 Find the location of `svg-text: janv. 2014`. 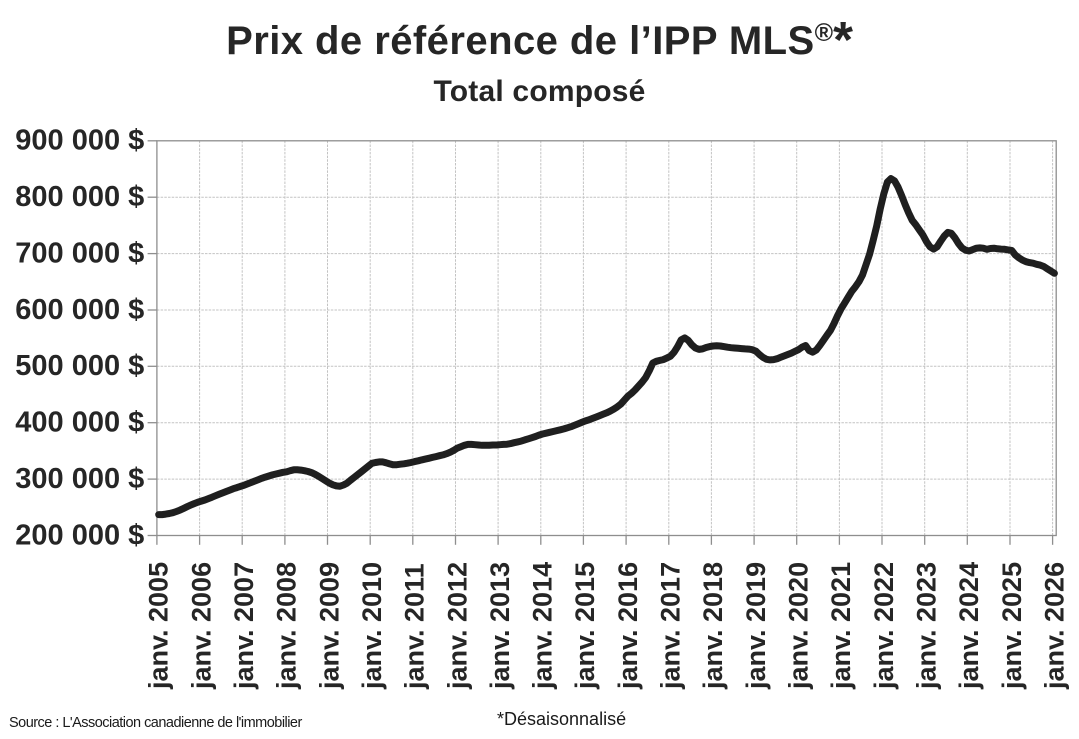

svg-text: janv. 2014 is located at coordinates (543, 626).